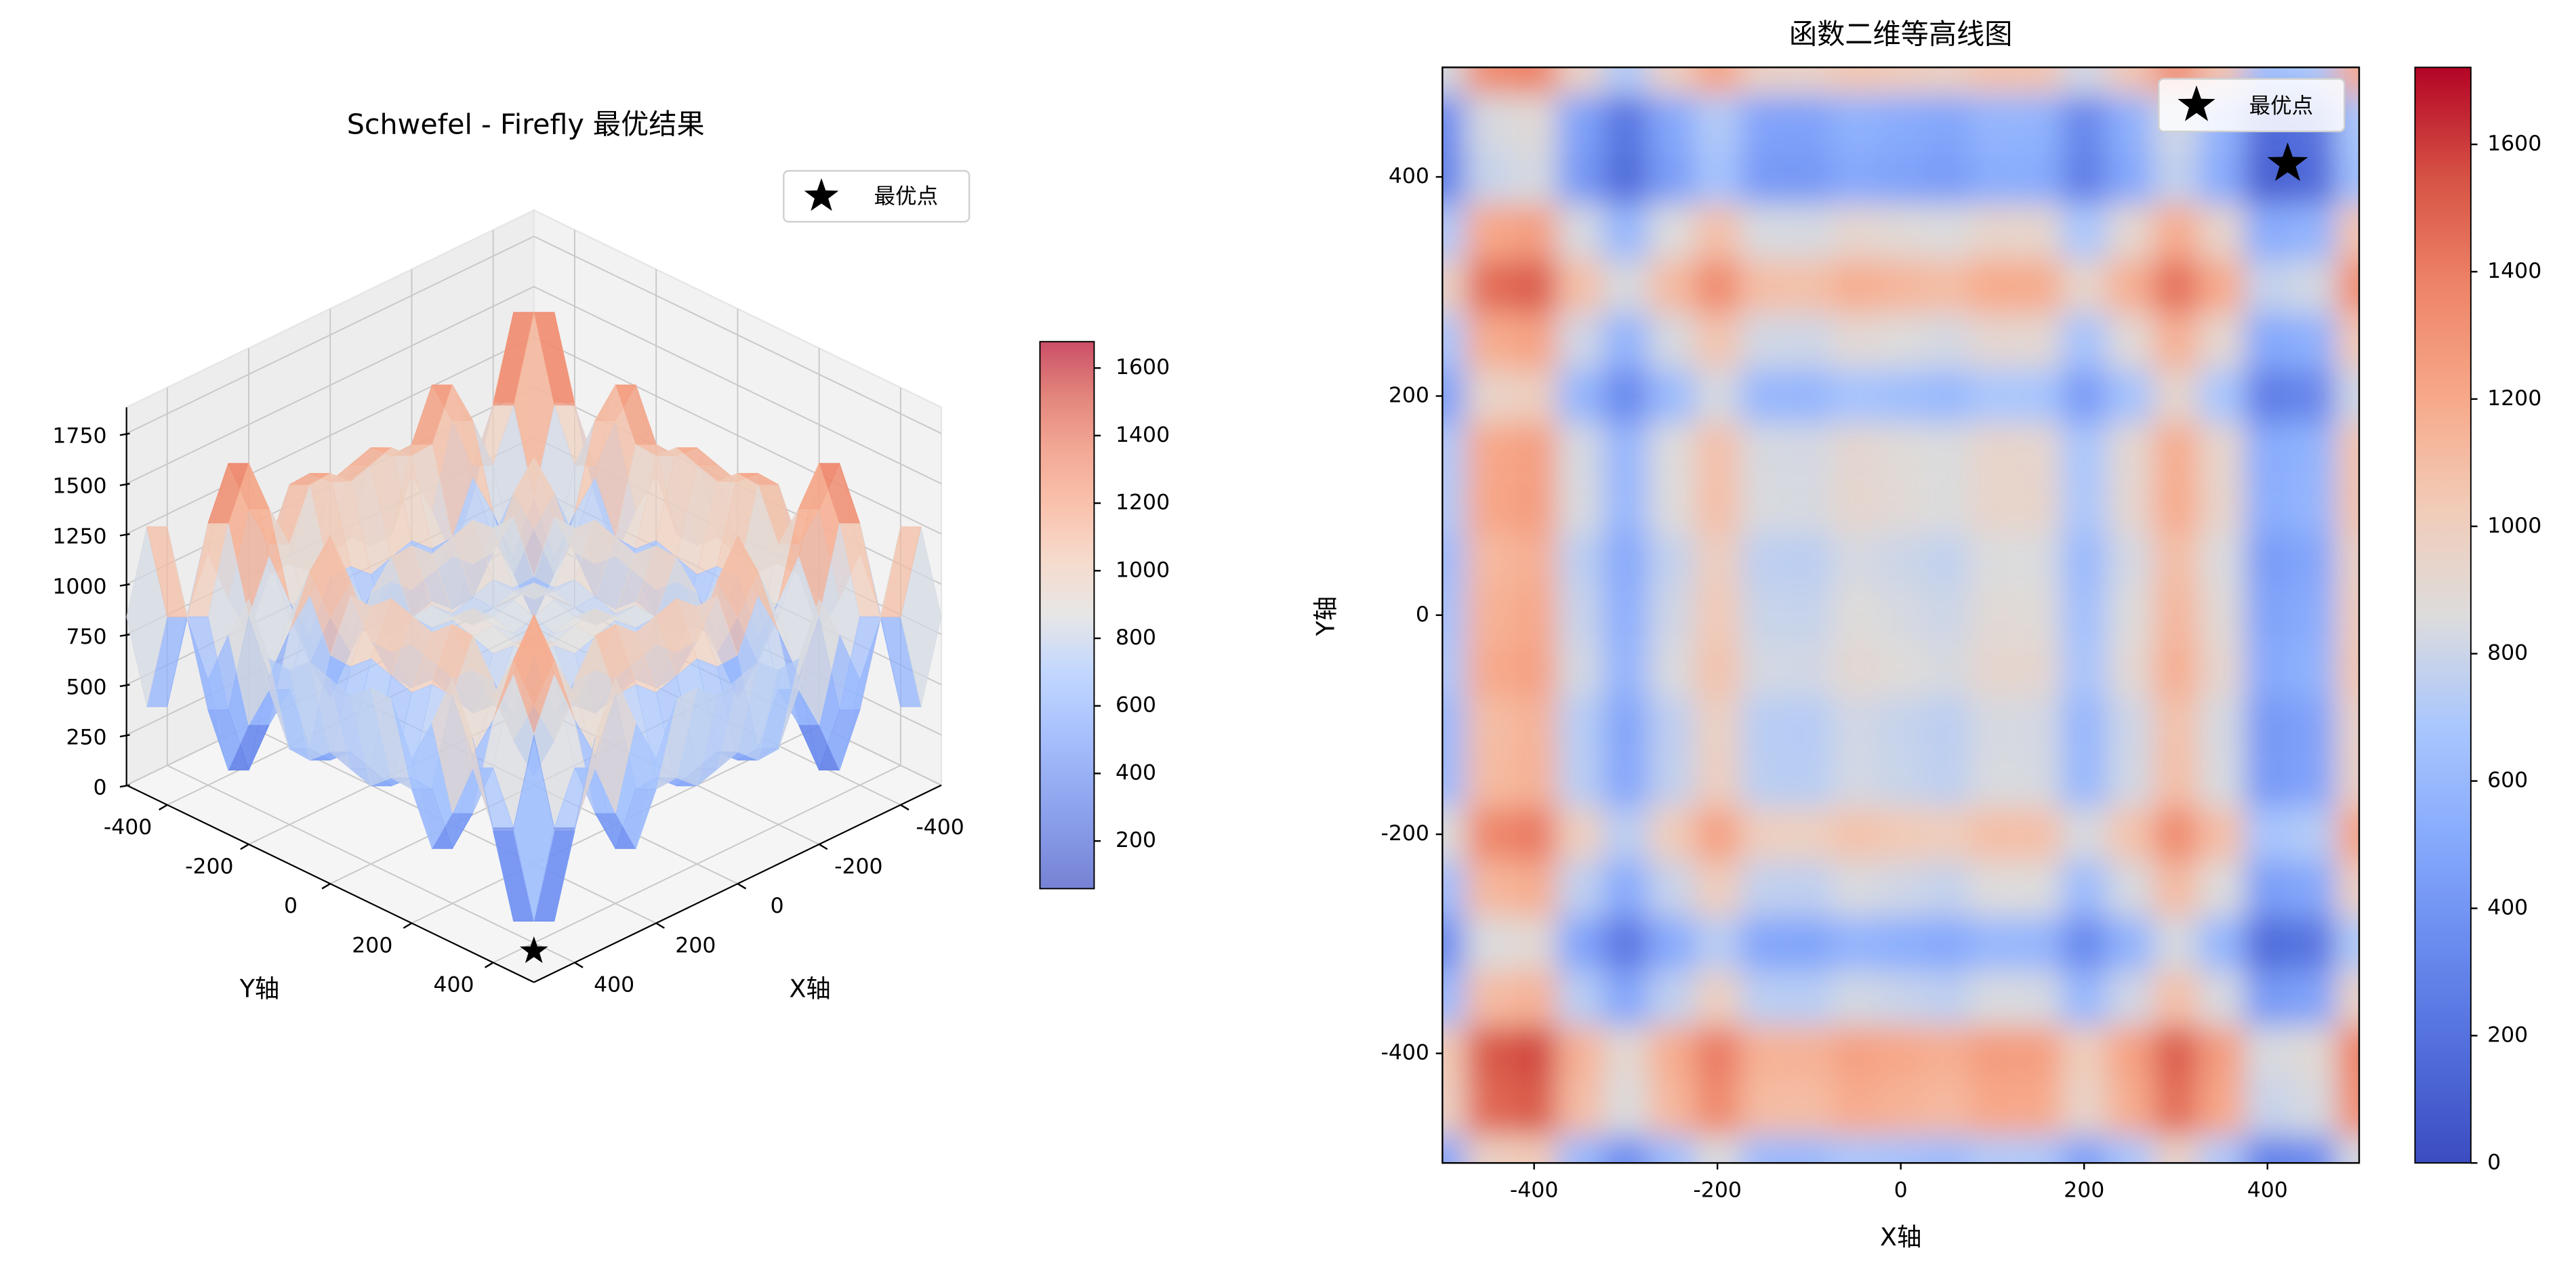  I want to click on x-tick-label: -400, so click(1535, 1190).